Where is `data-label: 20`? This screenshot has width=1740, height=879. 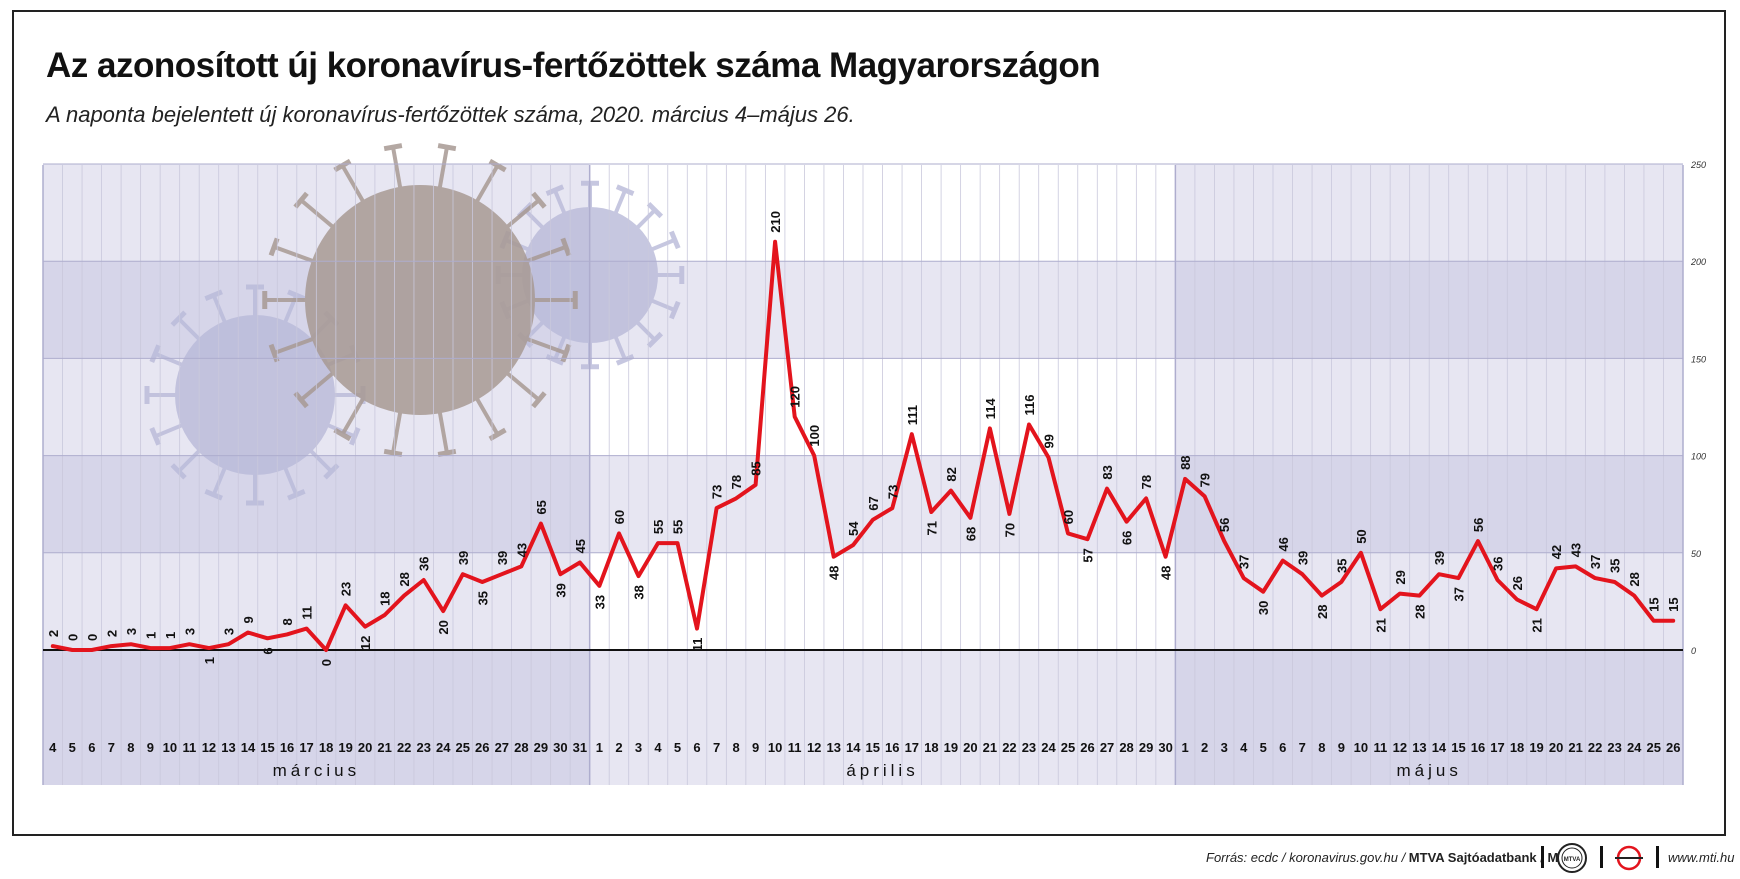
data-label: 20 is located at coordinates (443, 627).